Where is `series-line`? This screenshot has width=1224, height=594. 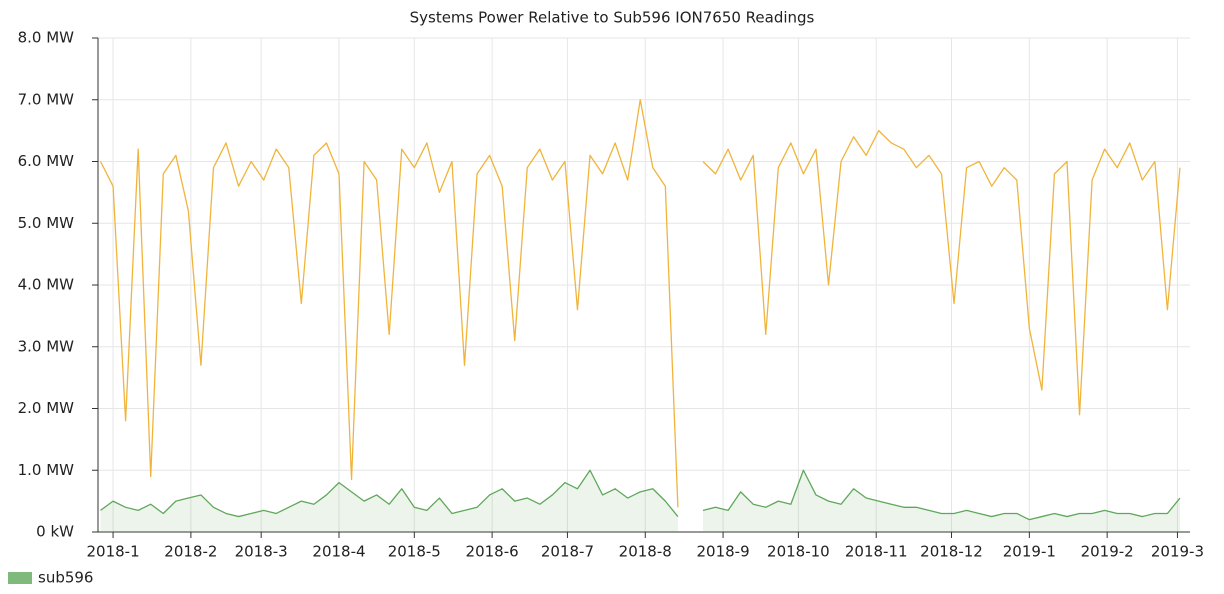
series-line is located at coordinates (640, 495).